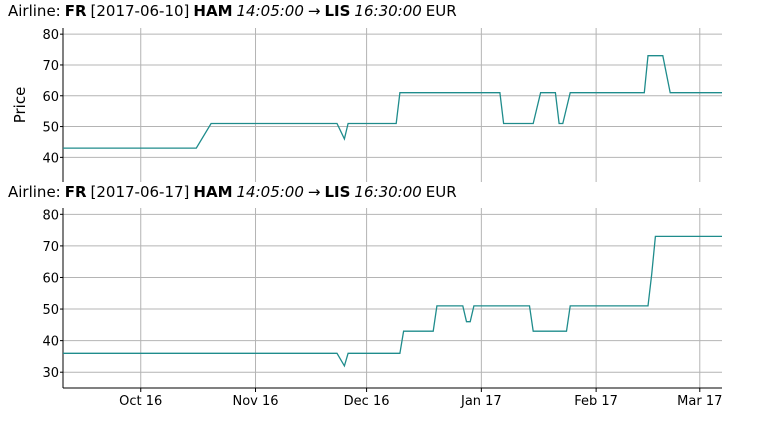 This screenshot has height=429, width=766. What do you see at coordinates (367, 401) in the screenshot?
I see `x-tick-label: Dec 16` at bounding box center [367, 401].